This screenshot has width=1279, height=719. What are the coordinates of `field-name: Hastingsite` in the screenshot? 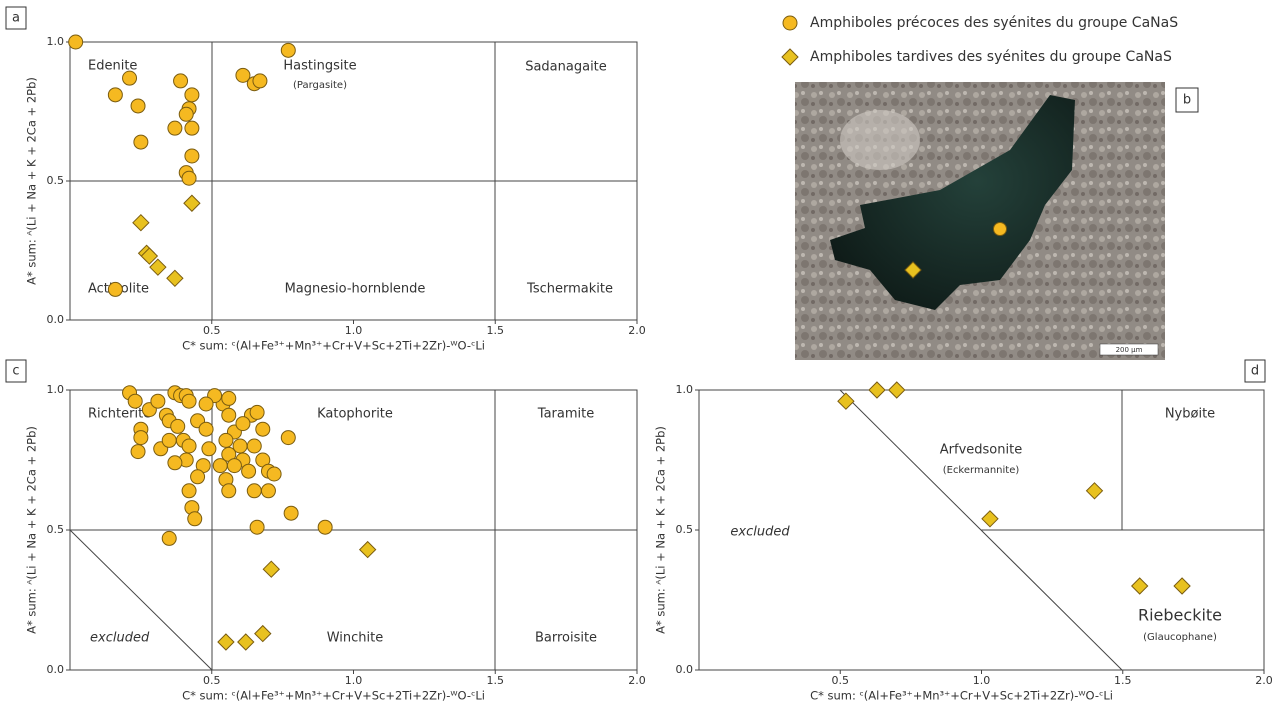 It's located at (319, 66).